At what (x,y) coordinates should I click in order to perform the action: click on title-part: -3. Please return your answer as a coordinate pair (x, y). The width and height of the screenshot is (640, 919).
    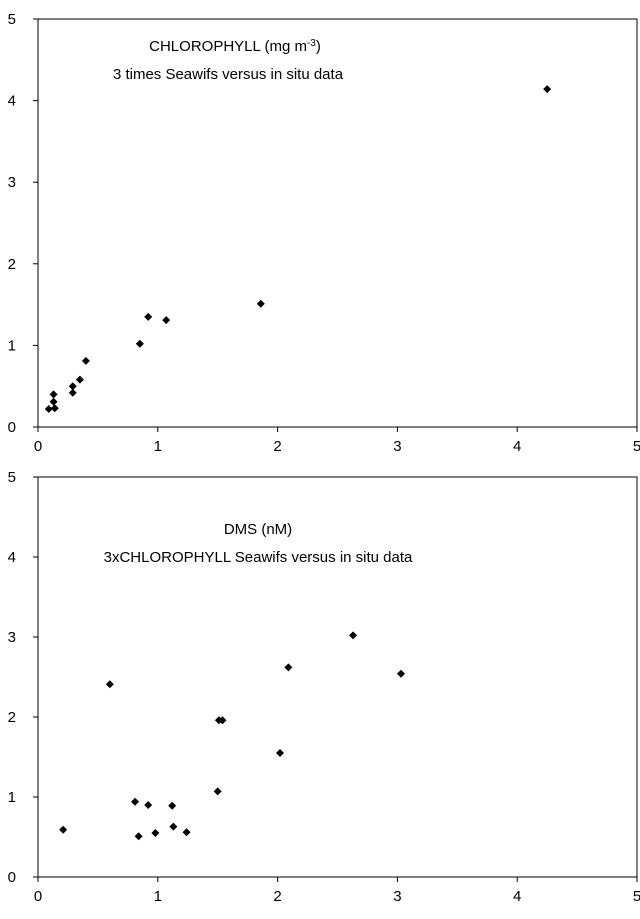
    Looking at the image, I should click on (311, 43).